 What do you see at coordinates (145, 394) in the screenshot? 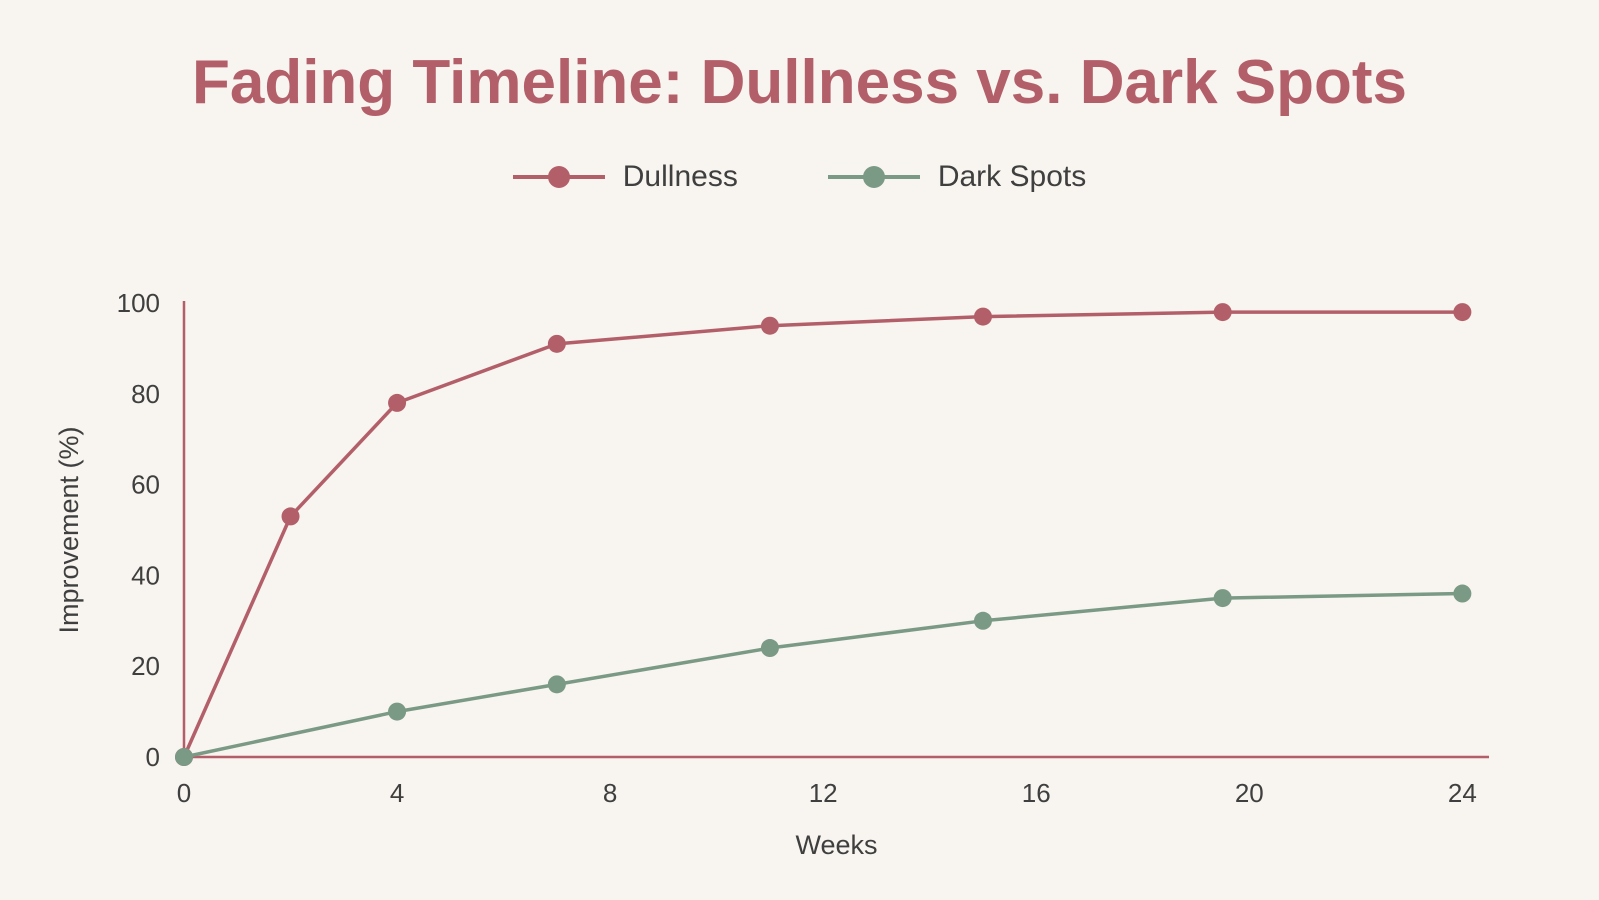
I see `y-tick-label: 80` at bounding box center [145, 394].